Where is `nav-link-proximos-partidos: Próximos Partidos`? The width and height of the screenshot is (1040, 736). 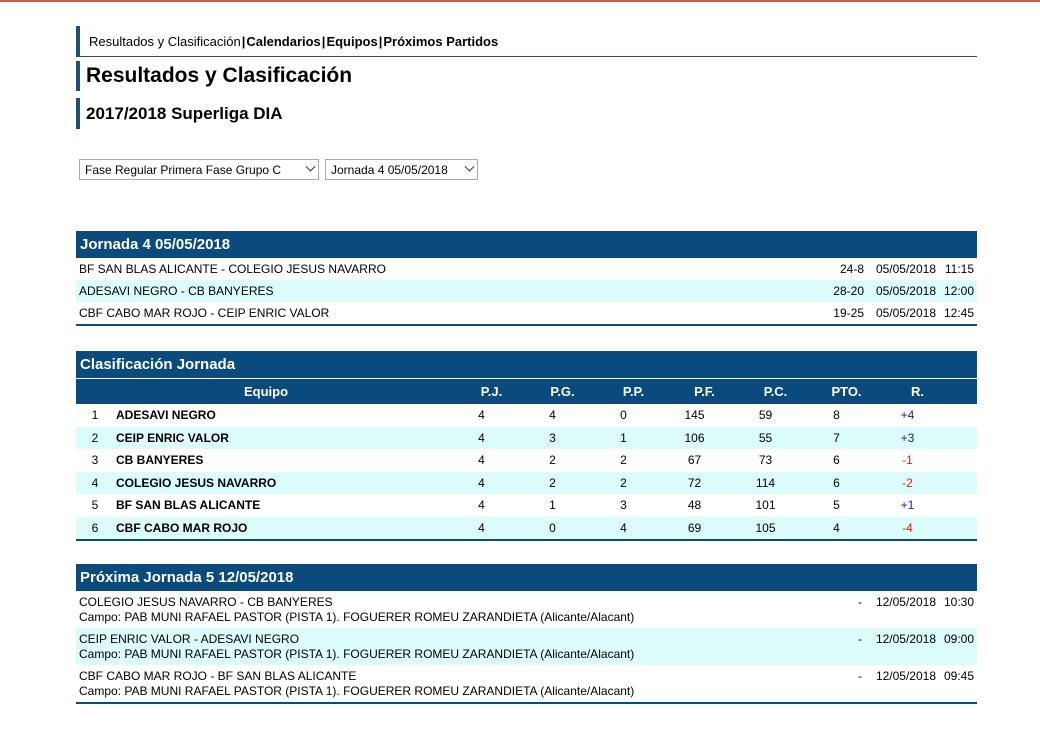
nav-link-proximos-partidos: Próximos Partidos is located at coordinates (441, 41).